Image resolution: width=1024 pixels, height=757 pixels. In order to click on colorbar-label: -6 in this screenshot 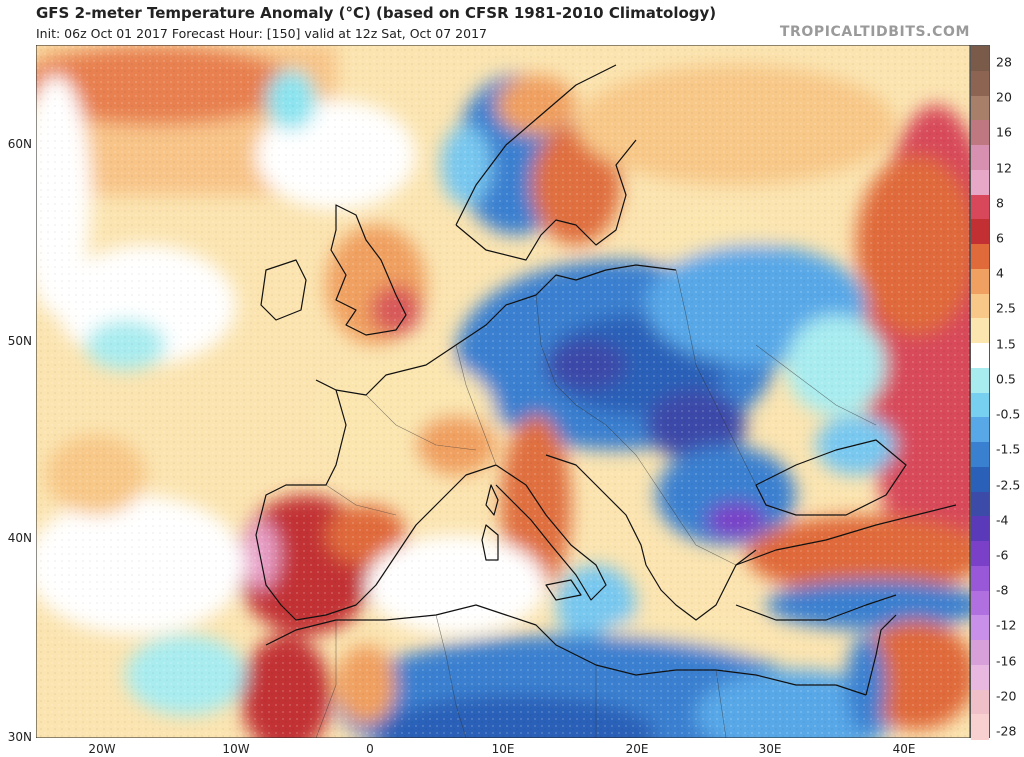, I will do `click(1002, 555)`.